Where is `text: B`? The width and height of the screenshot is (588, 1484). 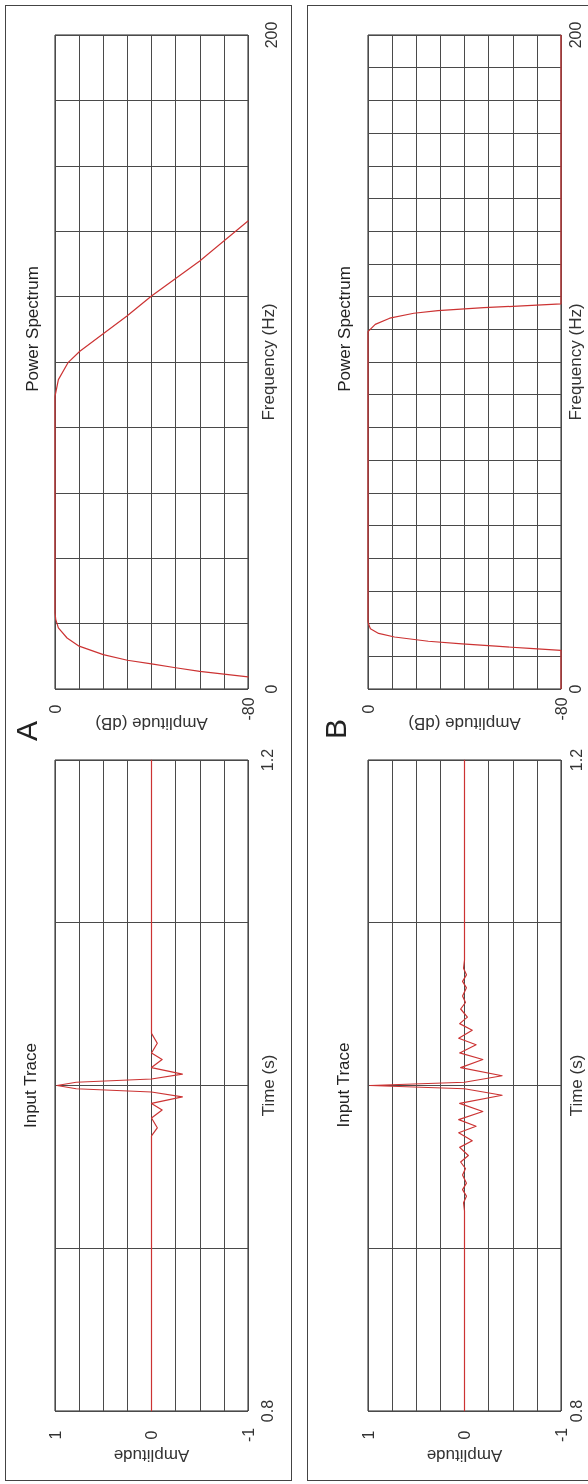 text: B is located at coordinates (335, 729).